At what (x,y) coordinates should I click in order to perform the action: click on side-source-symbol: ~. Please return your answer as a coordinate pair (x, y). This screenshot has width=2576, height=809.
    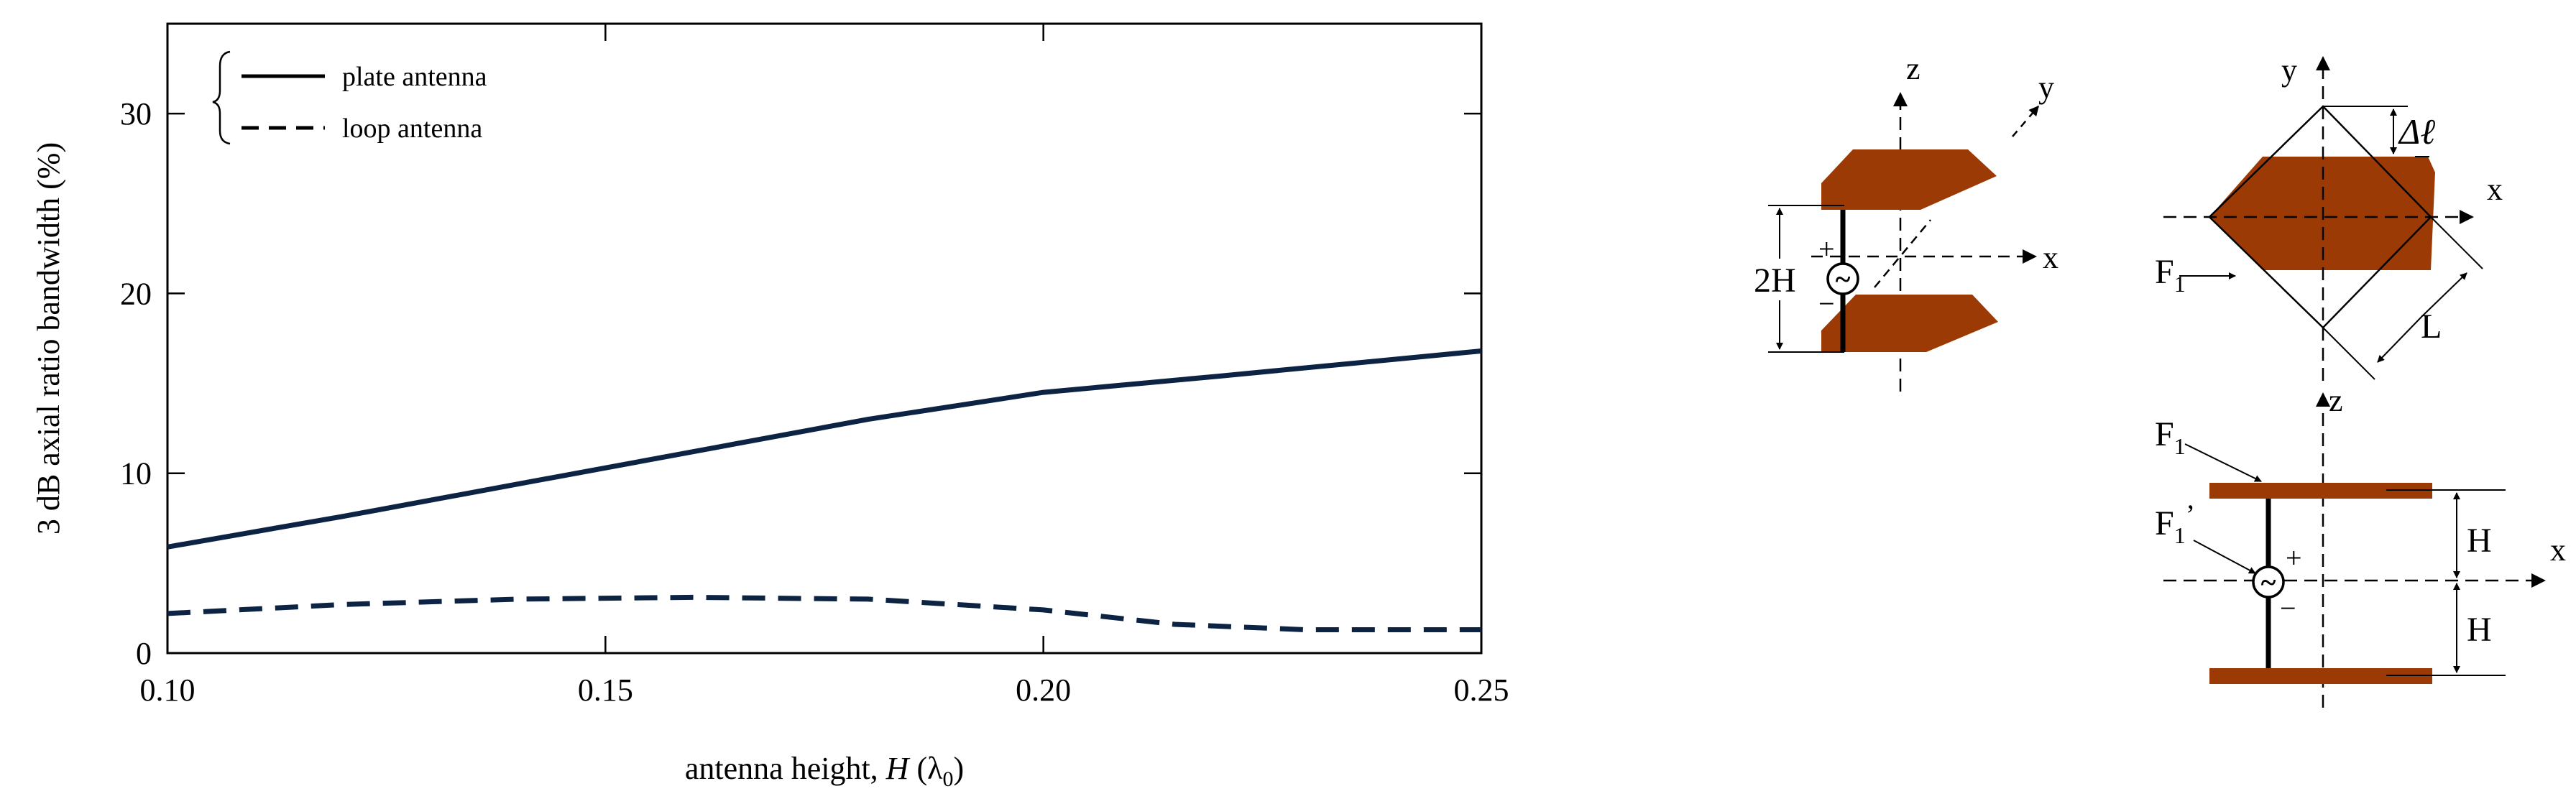
    Looking at the image, I should click on (2268, 582).